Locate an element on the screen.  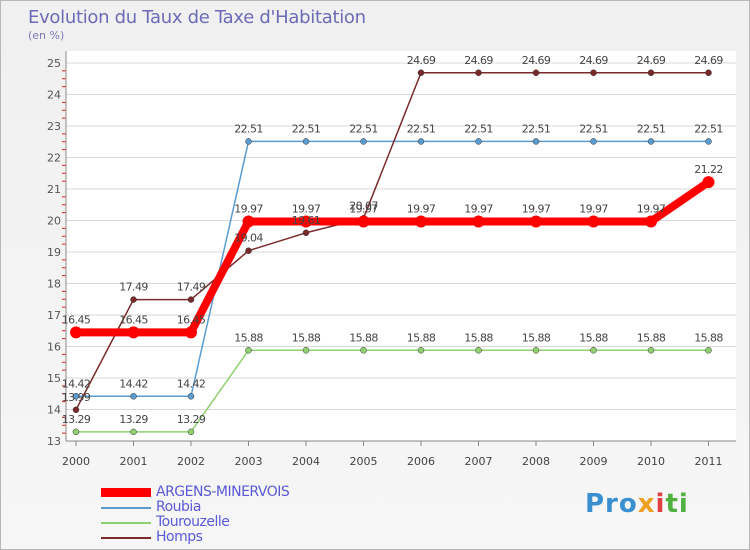
x-tick-label: 2003 is located at coordinates (249, 461).